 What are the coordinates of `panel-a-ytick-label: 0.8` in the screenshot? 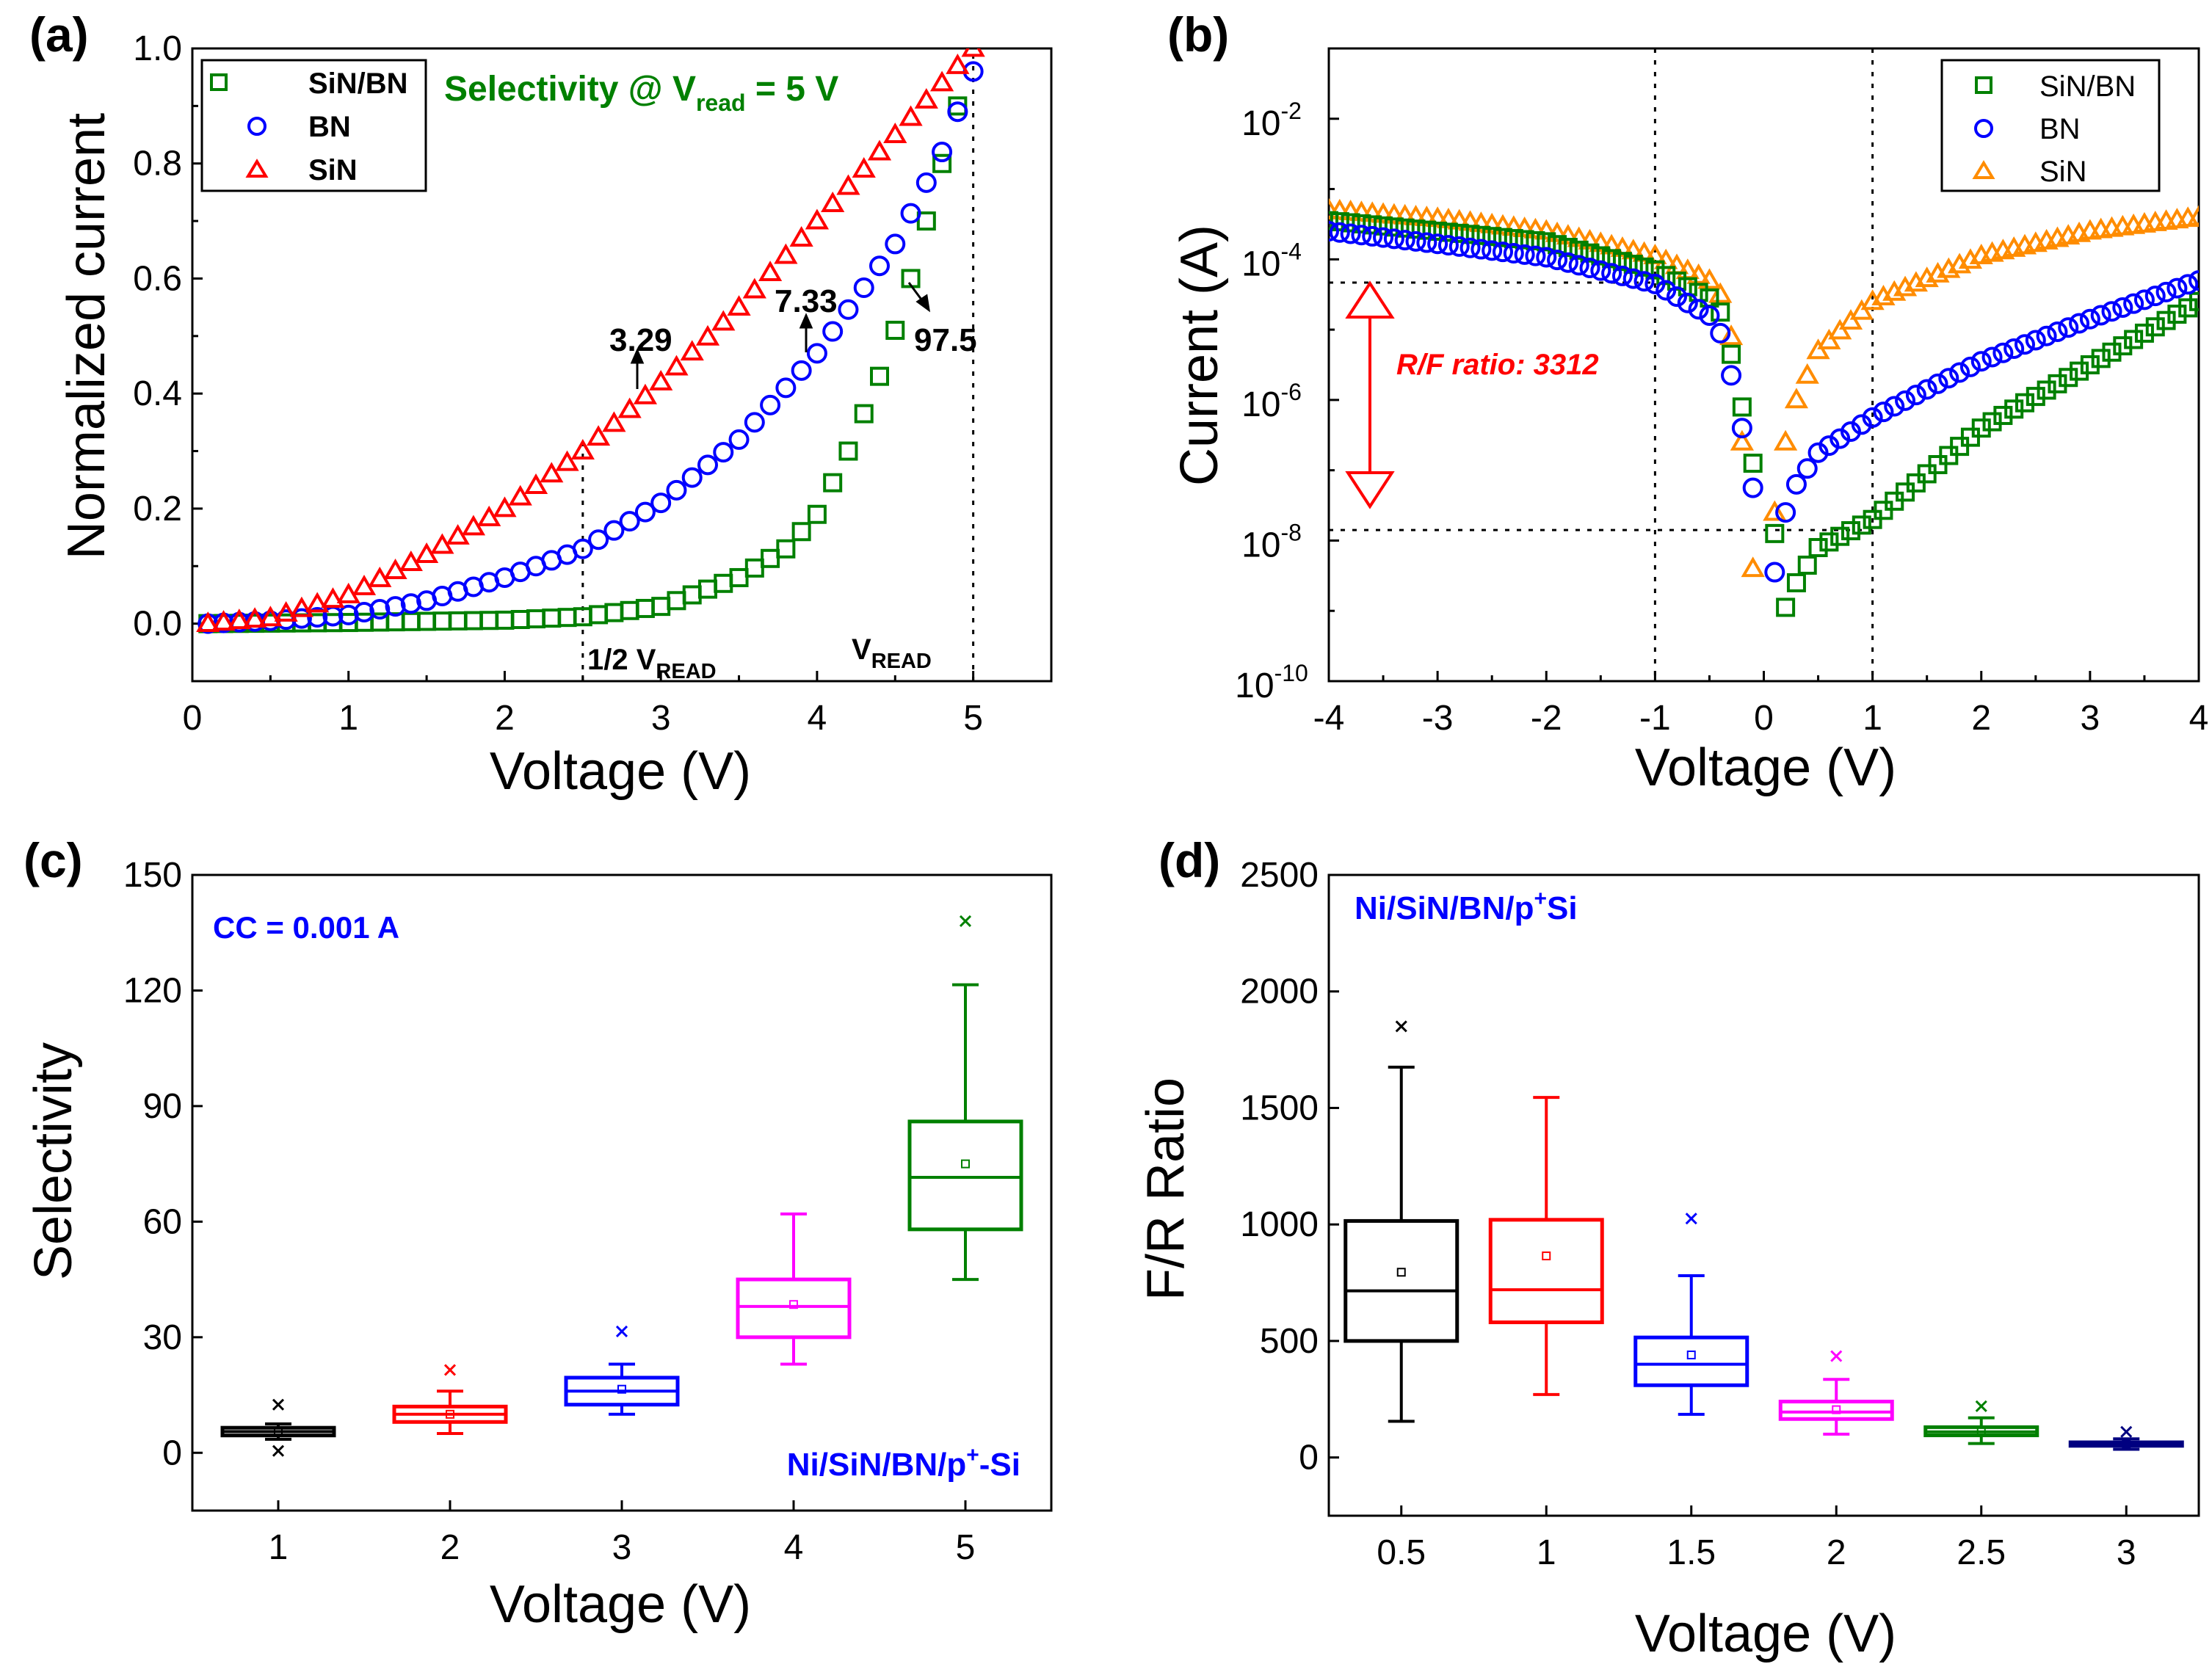 It's located at (157, 164).